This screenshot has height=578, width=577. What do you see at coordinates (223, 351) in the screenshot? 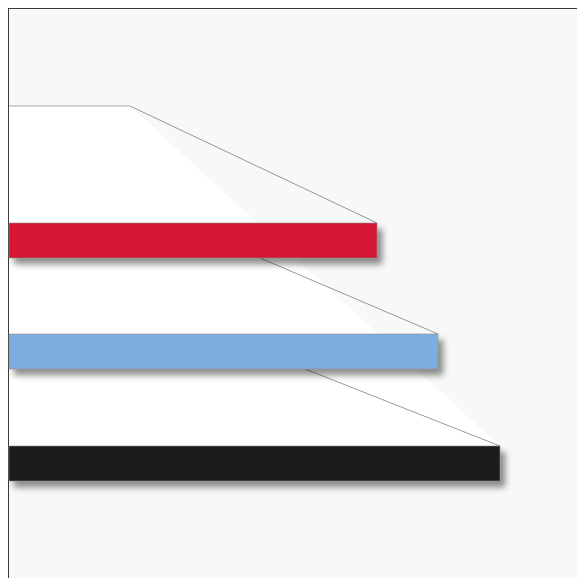
I see `blue-bar` at bounding box center [223, 351].